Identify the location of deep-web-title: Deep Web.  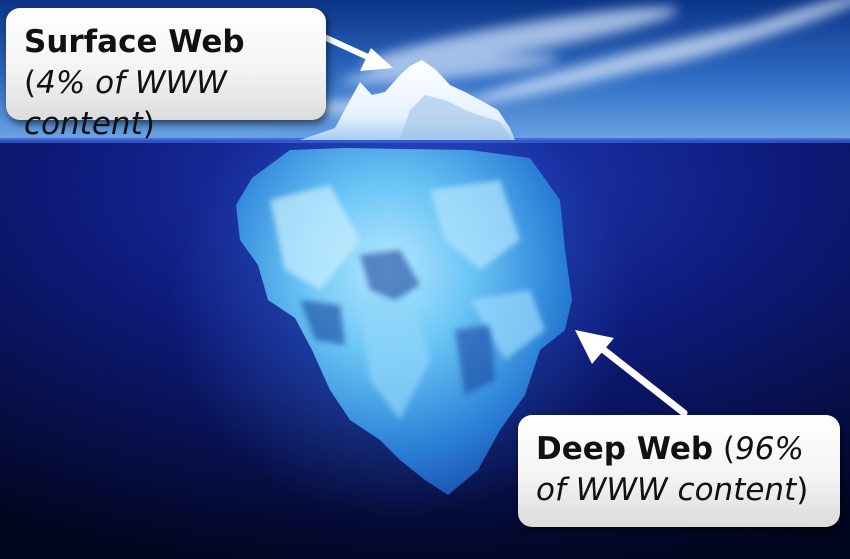
(625, 449).